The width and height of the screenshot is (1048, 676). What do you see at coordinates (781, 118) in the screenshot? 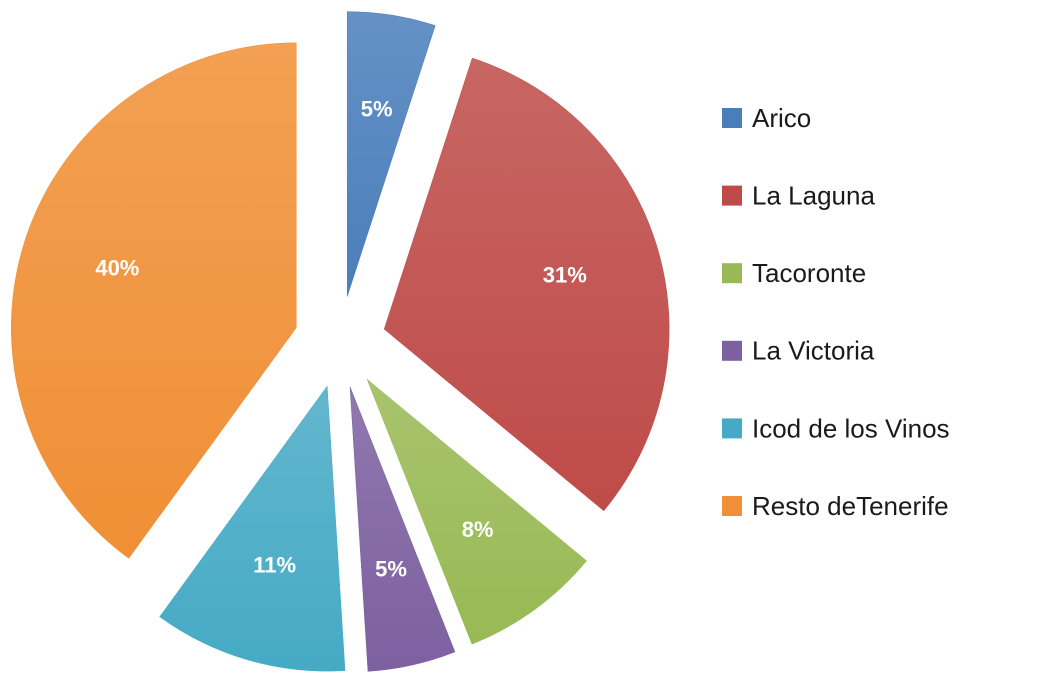
I see `legend-label: Arico` at bounding box center [781, 118].